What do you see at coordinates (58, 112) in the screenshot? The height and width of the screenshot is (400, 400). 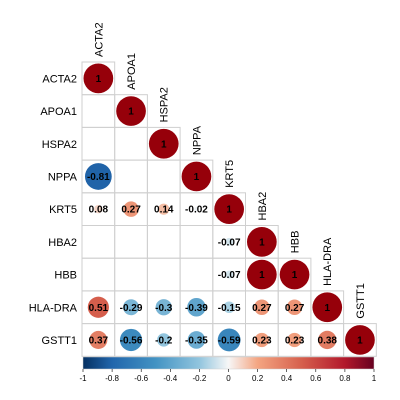 I see `row-label: APOA1` at bounding box center [58, 112].